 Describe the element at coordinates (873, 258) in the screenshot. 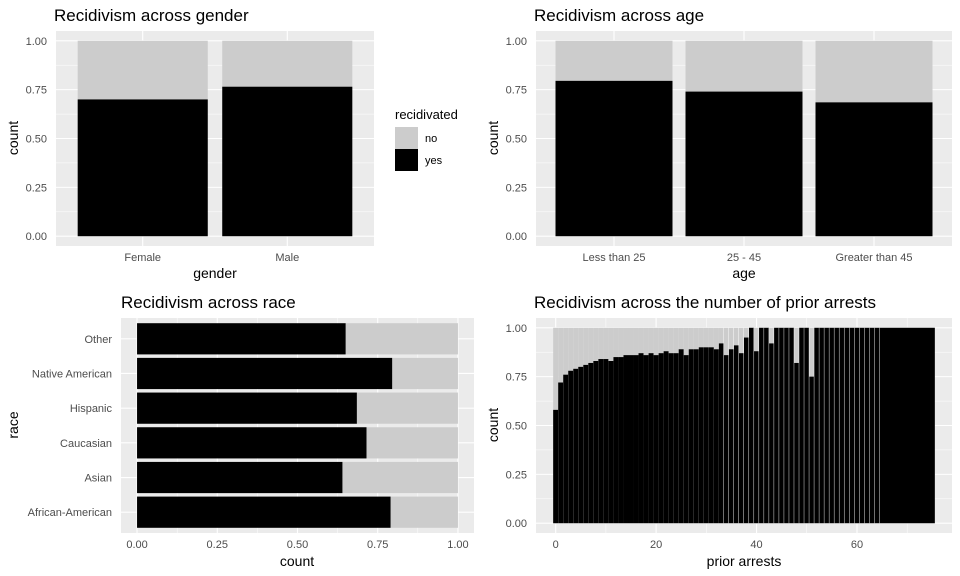

I see `x-tick-label: Greater than 45` at that location.